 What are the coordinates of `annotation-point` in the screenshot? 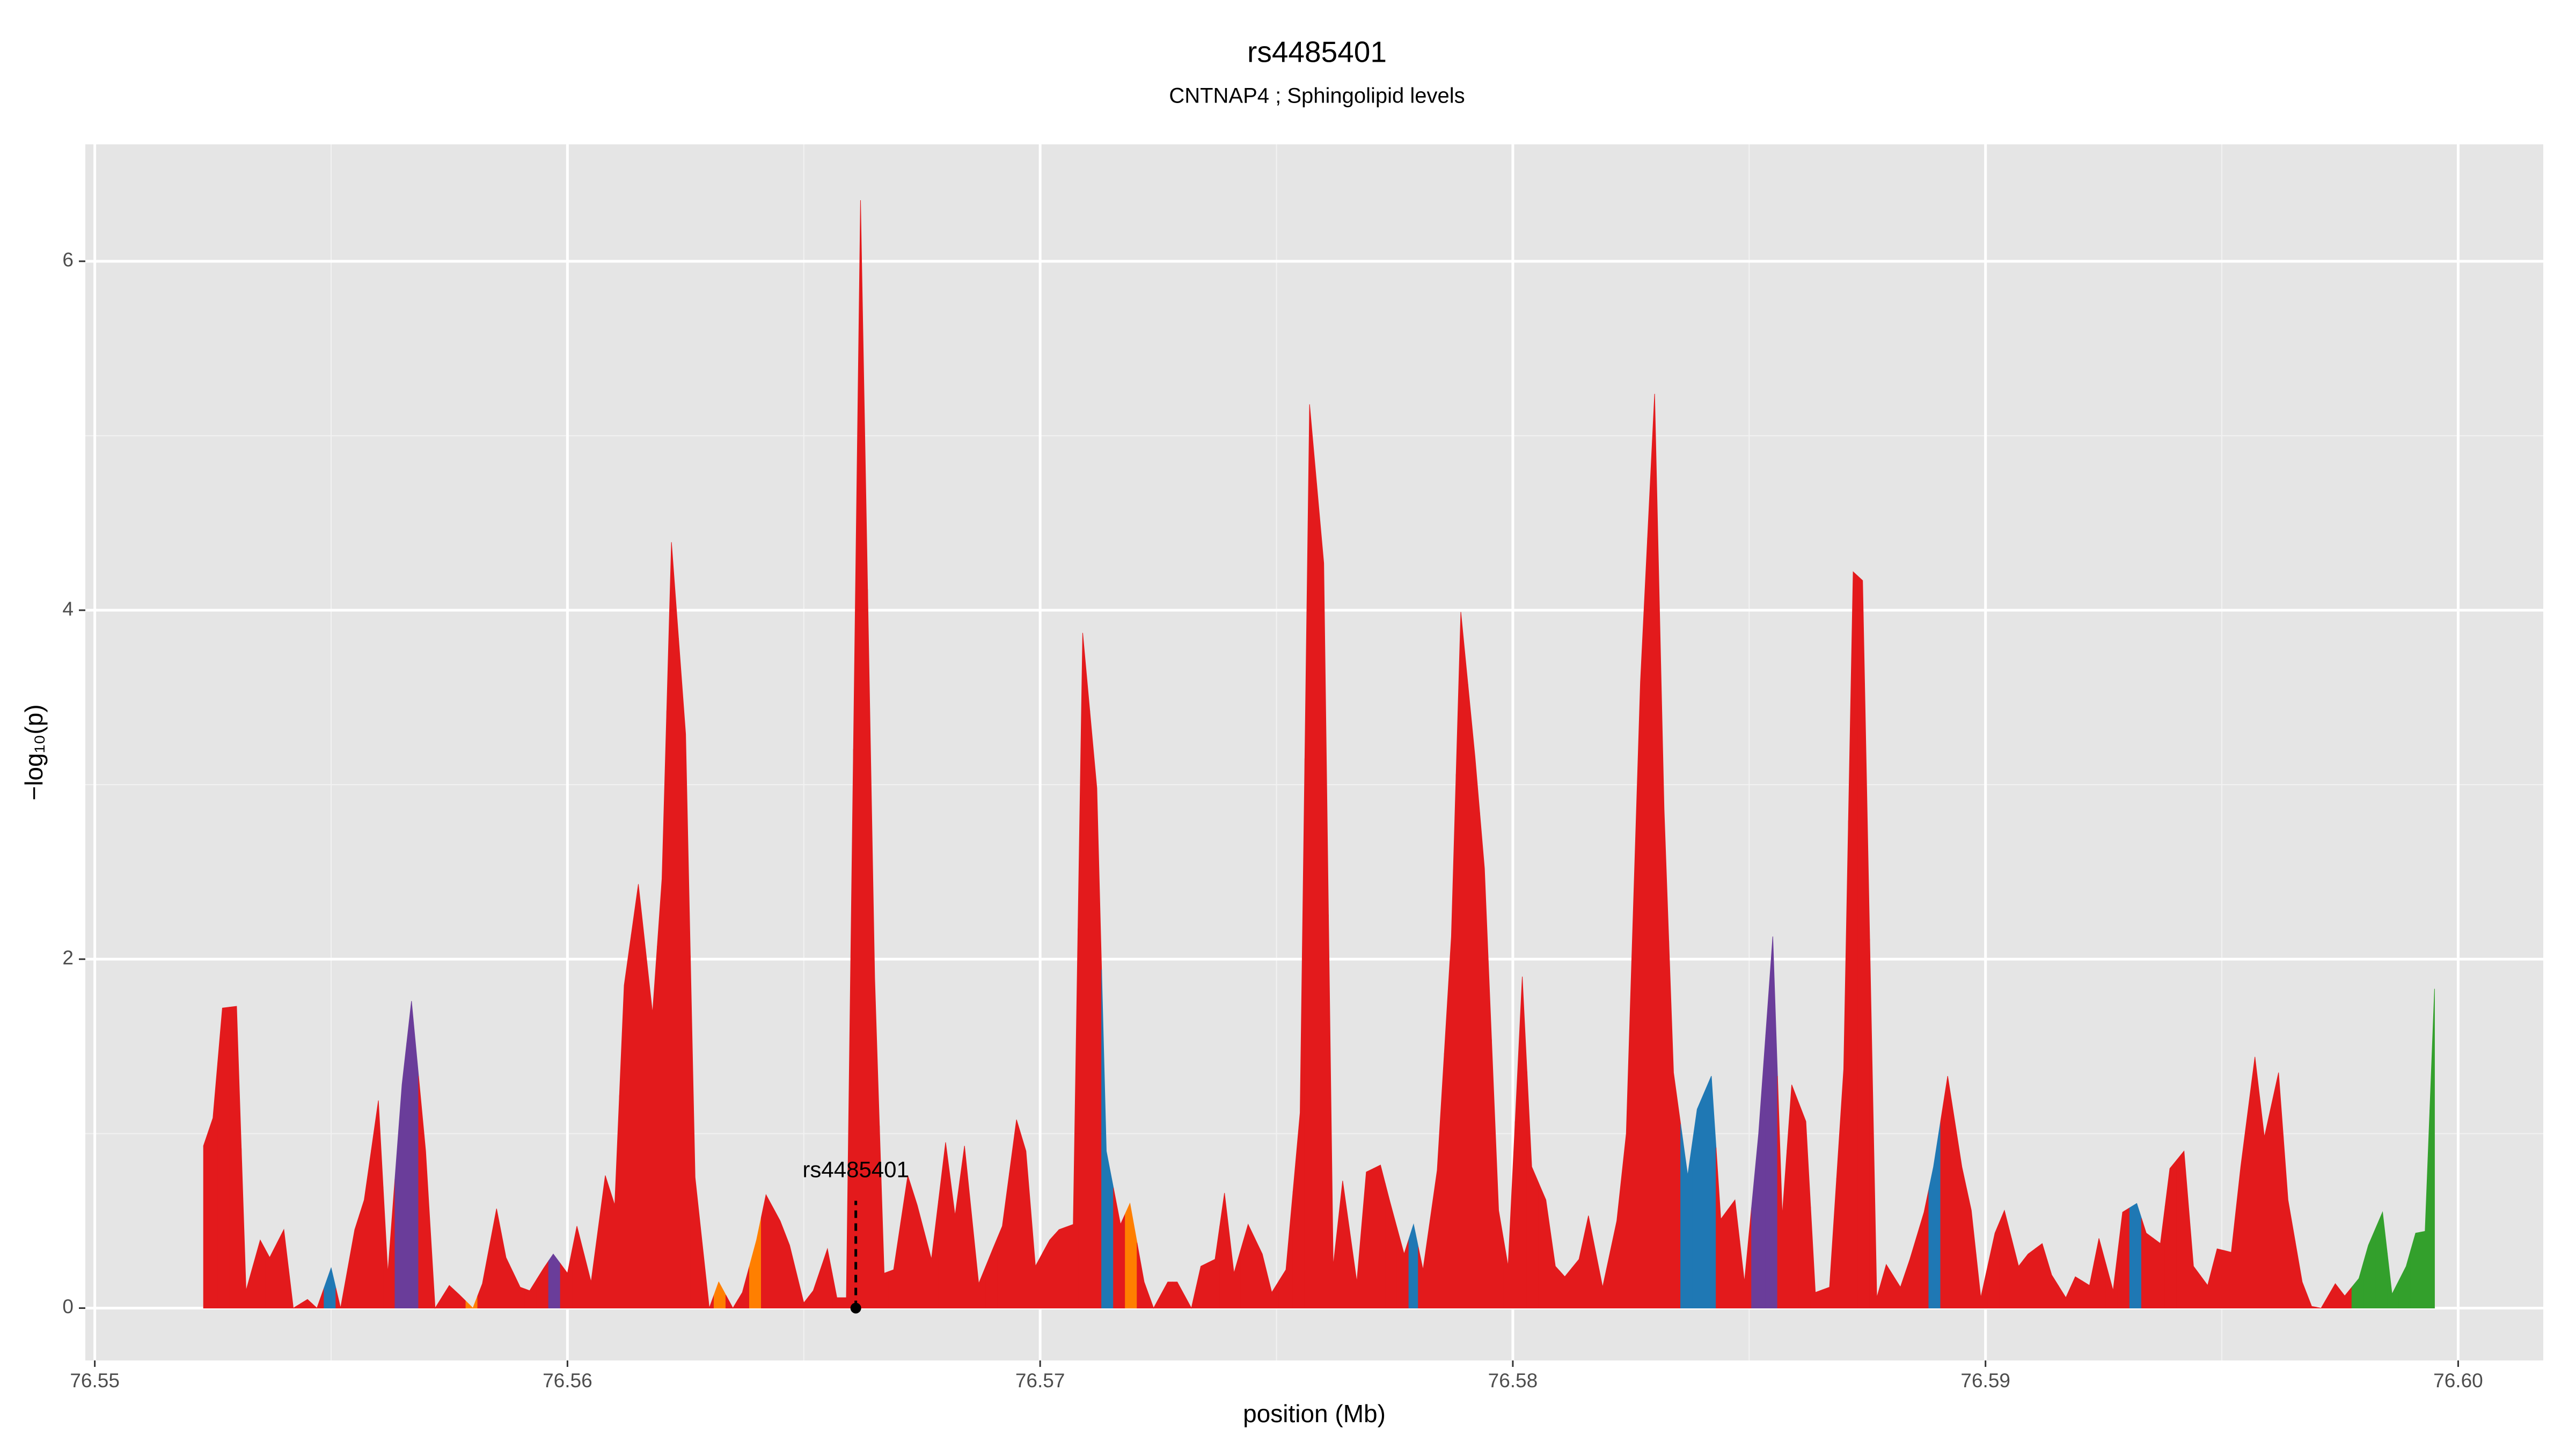 It's located at (855, 1308).